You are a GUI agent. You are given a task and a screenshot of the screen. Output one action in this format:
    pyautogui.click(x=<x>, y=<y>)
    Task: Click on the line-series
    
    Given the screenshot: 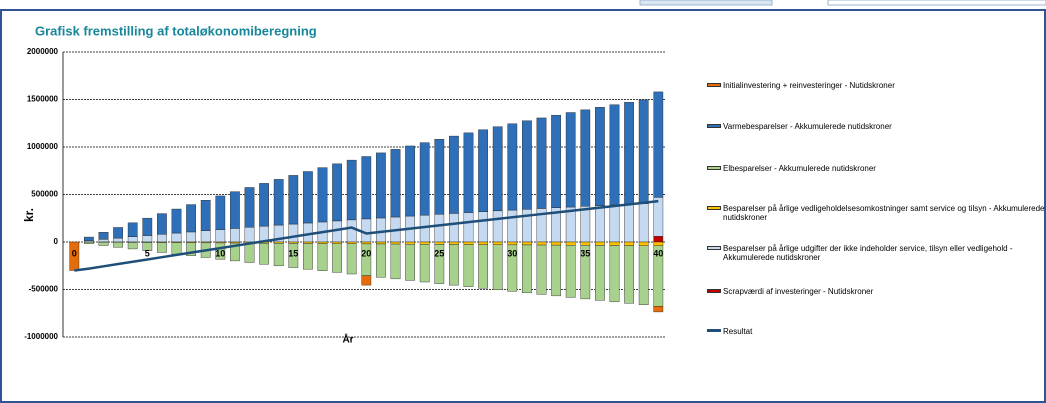 What is the action you would take?
    pyautogui.click(x=366, y=235)
    